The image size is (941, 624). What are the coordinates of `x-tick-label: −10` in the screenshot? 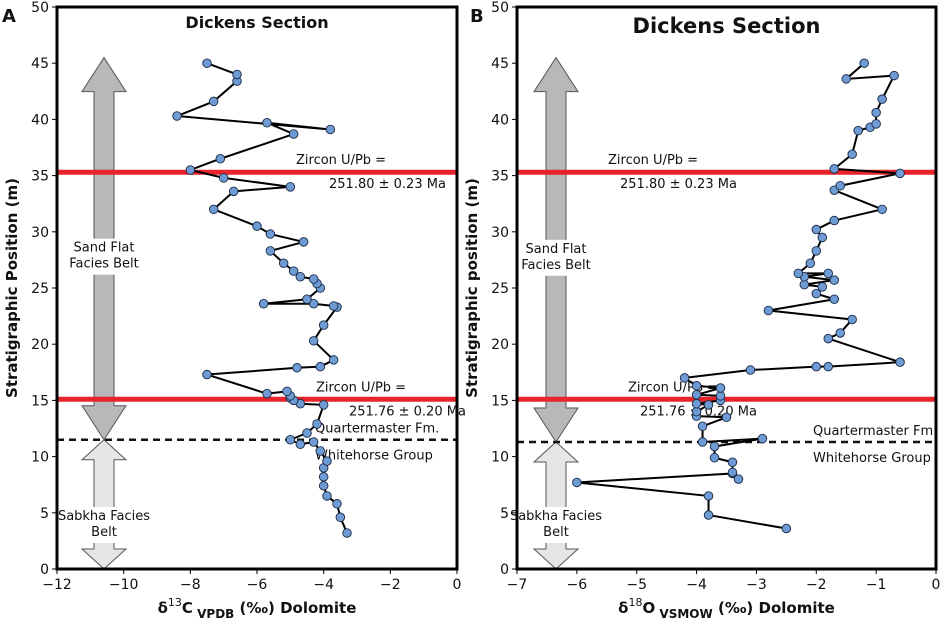 It's located at (124, 585).